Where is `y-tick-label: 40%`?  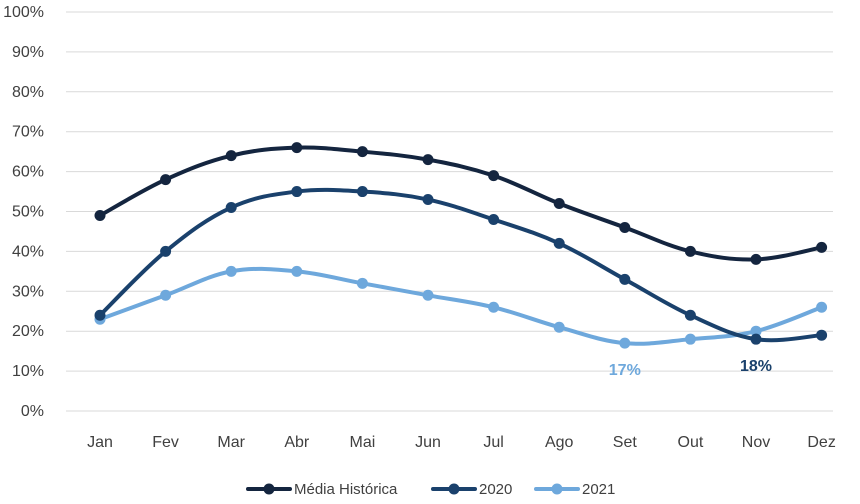
y-tick-label: 40% is located at coordinates (28, 251).